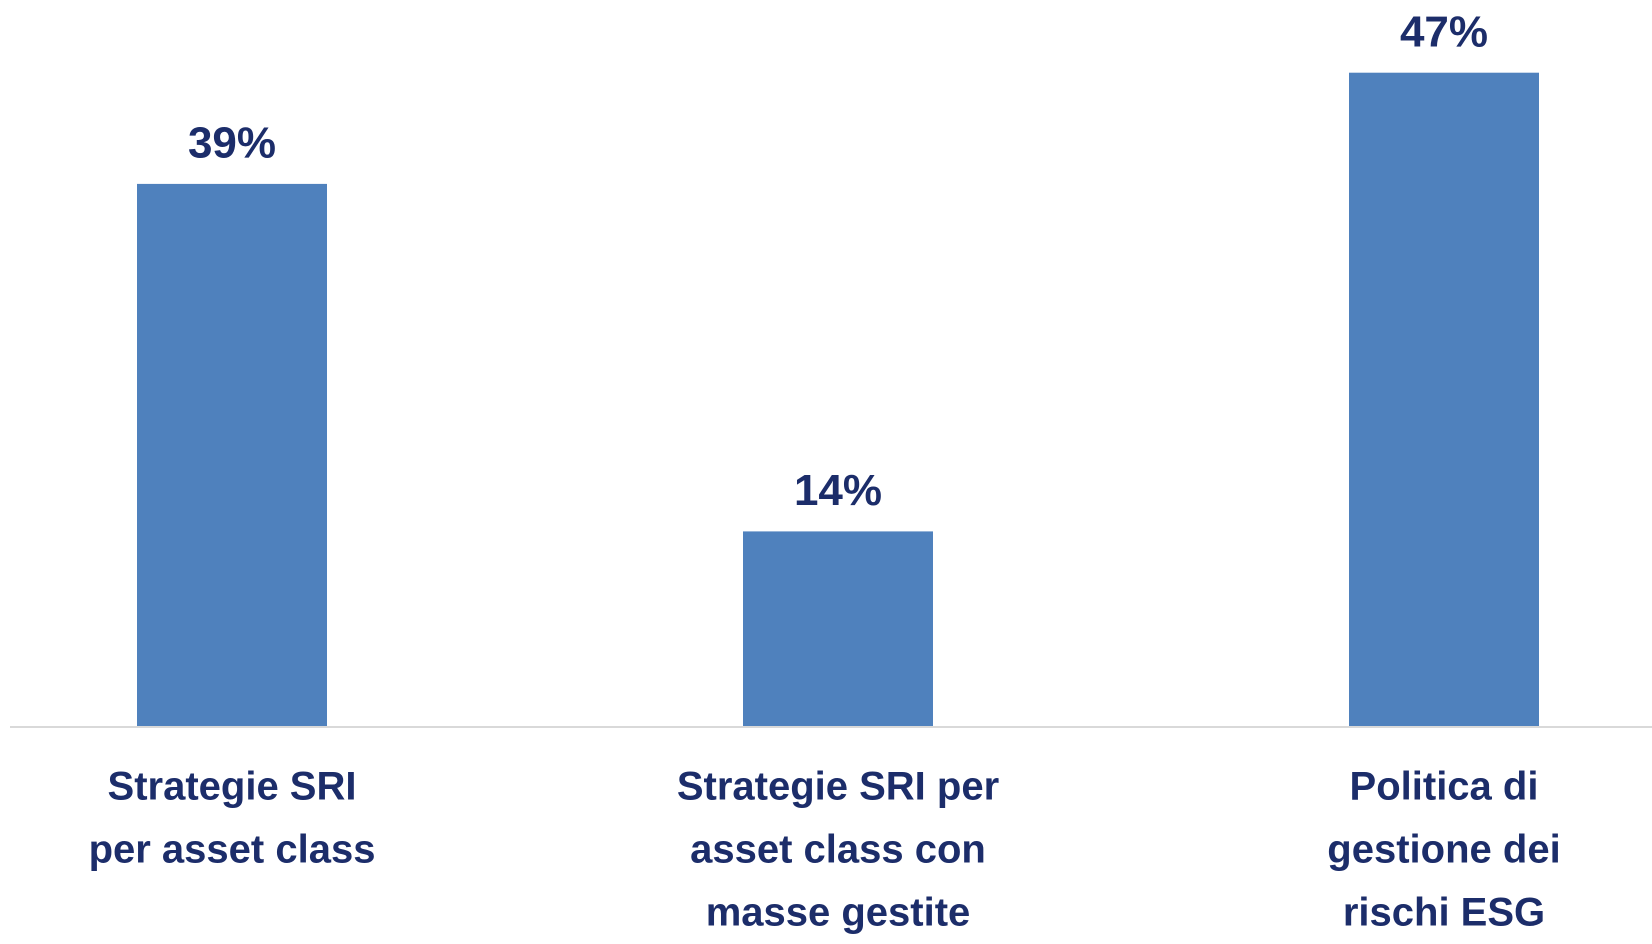 The width and height of the screenshot is (1652, 944). I want to click on x-tick-label: Politica di, so click(1444, 787).